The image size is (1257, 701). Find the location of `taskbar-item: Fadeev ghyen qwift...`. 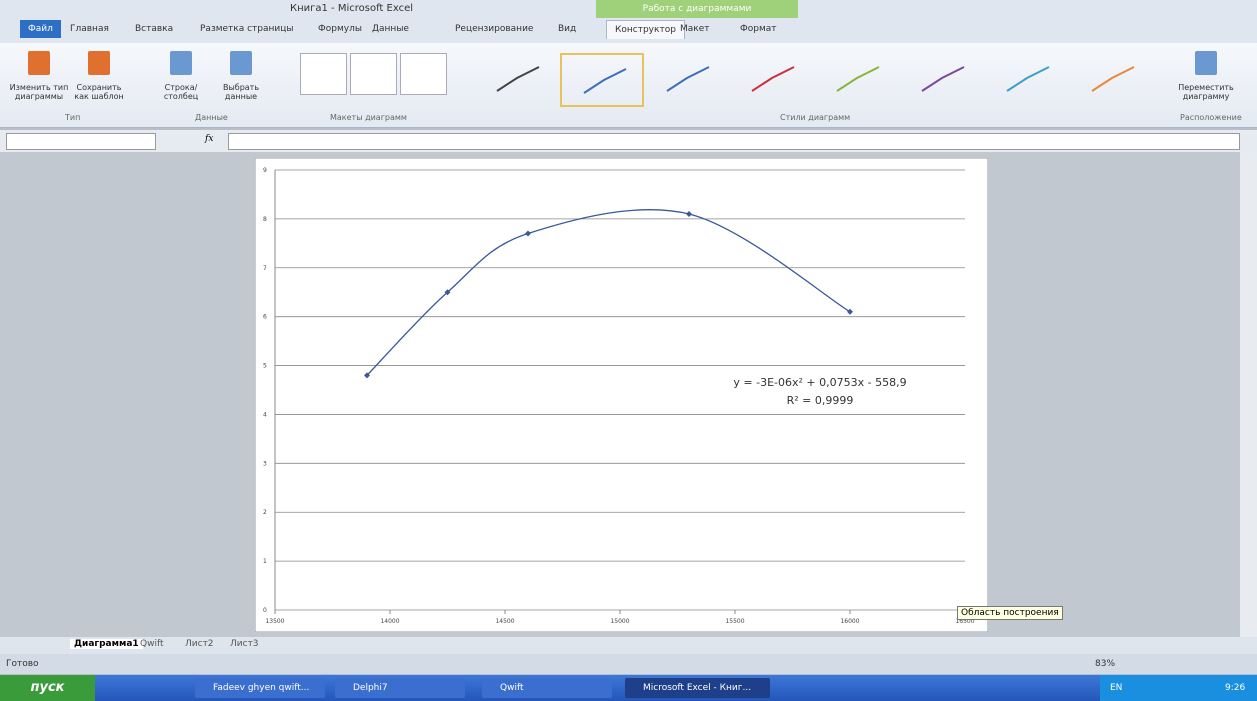

taskbar-item: Fadeev ghyen qwift... is located at coordinates (260, 688).